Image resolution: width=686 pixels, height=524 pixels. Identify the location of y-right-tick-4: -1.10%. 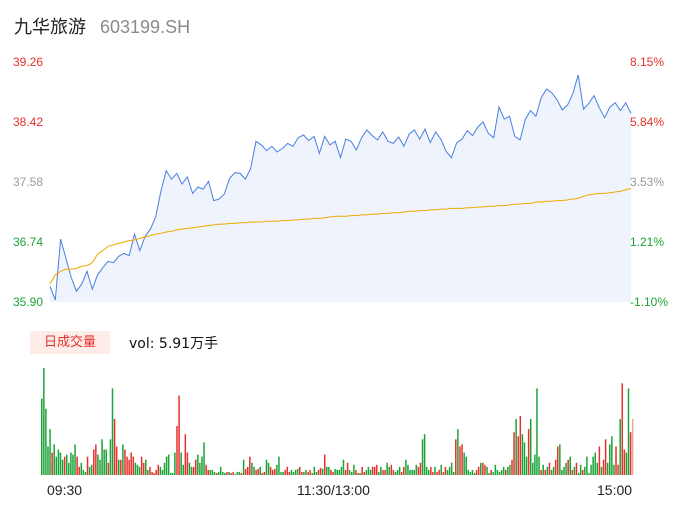
(649, 302).